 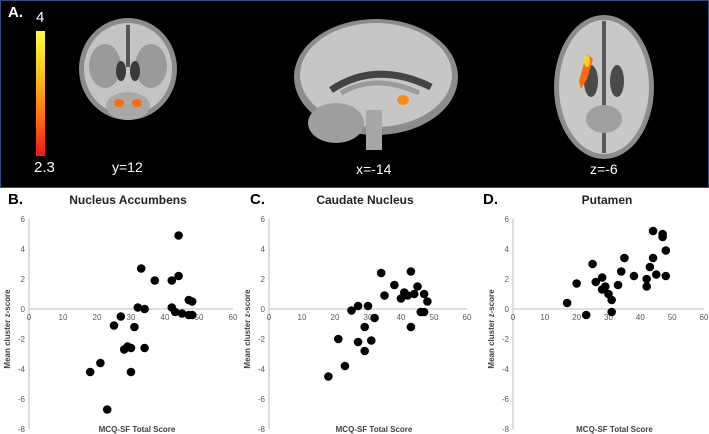 What do you see at coordinates (403, 100) in the screenshot?
I see `caudate-cluster` at bounding box center [403, 100].